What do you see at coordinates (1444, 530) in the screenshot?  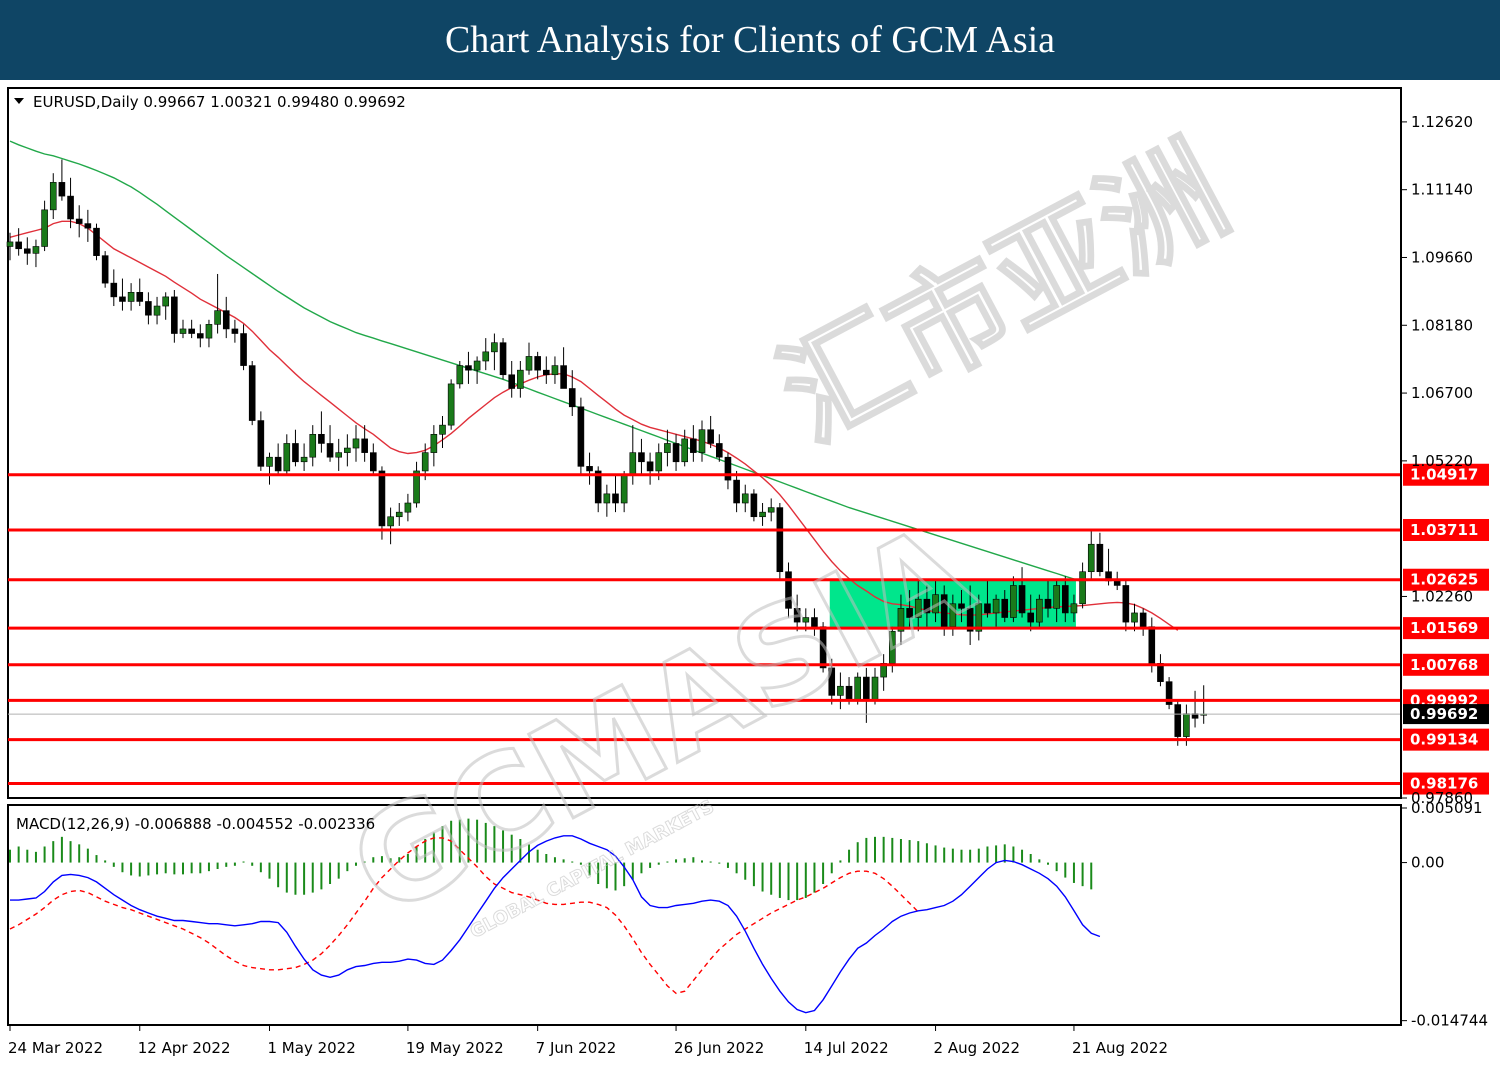 I see `level-tag-label: 1.03711` at bounding box center [1444, 530].